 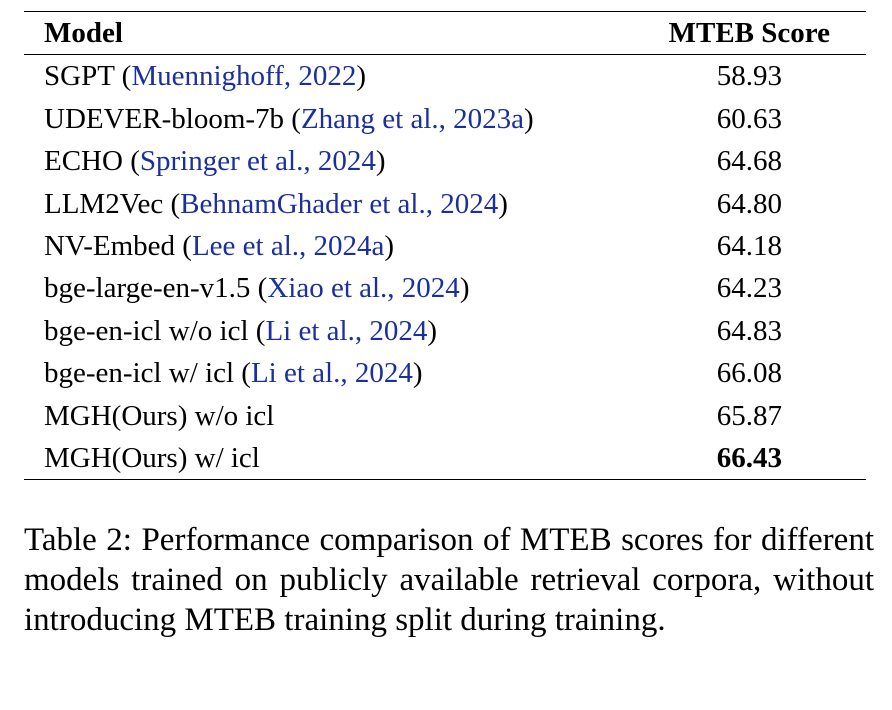 What do you see at coordinates (749, 246) in the screenshot?
I see `score-cell: 64.18` at bounding box center [749, 246].